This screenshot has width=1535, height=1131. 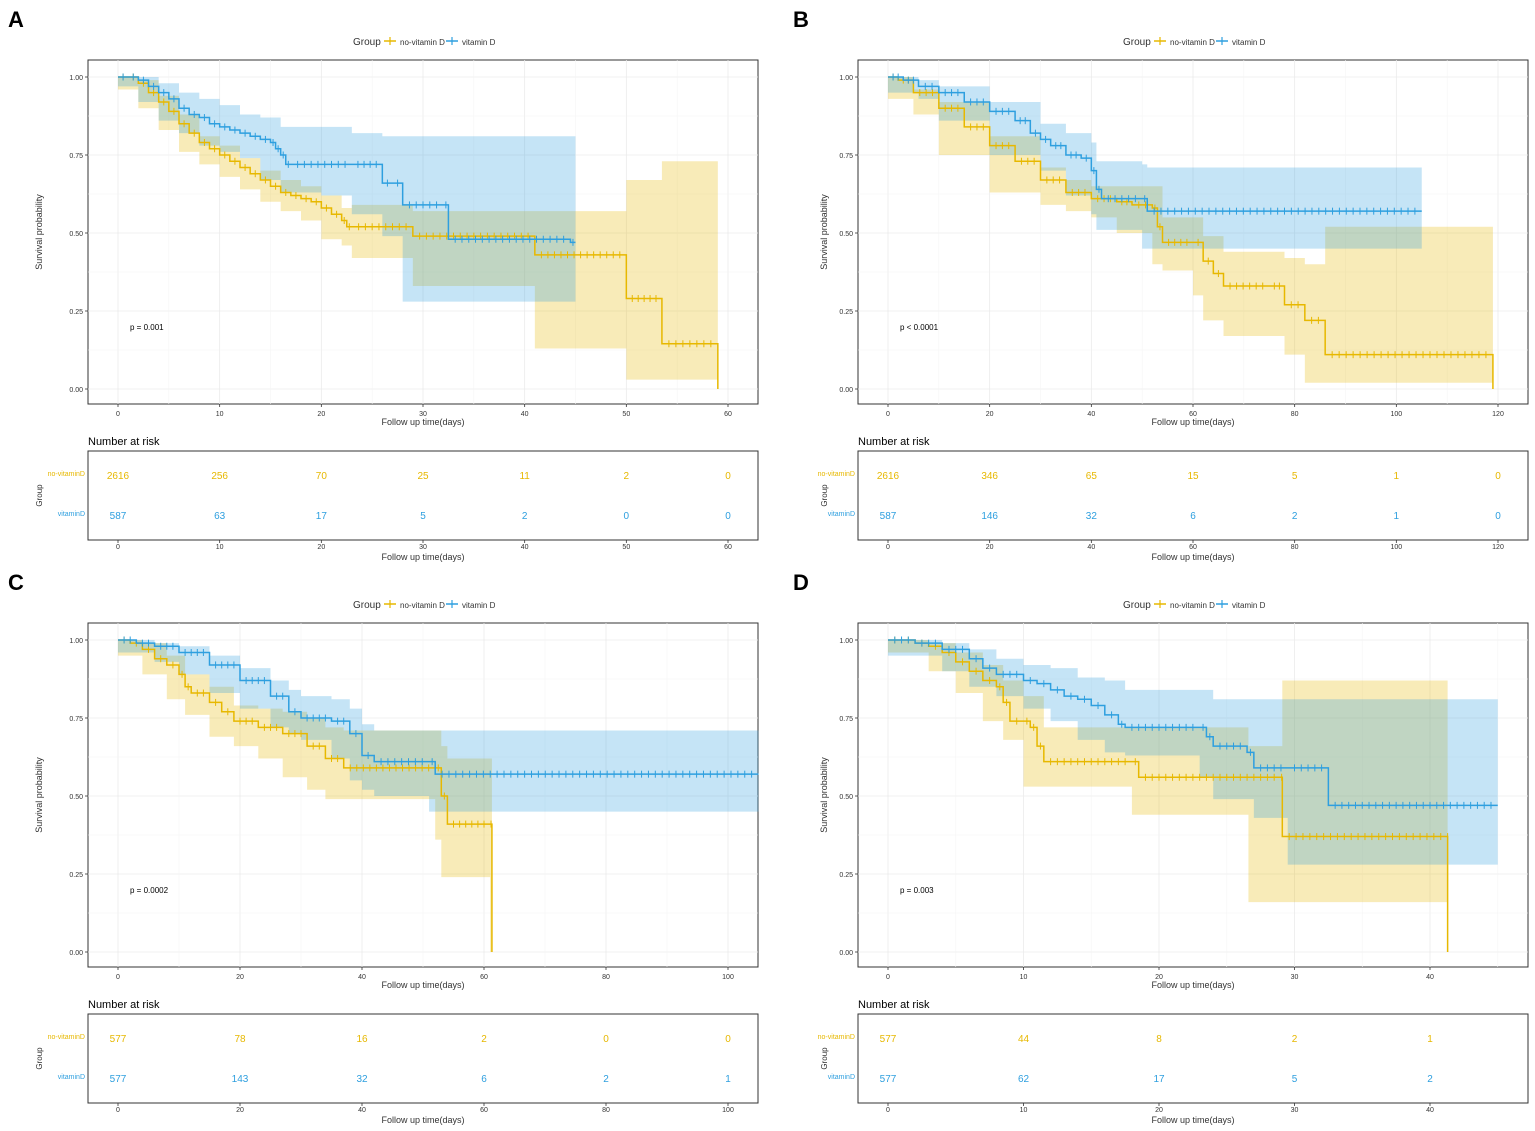 What do you see at coordinates (118, 516) in the screenshot?
I see `risk-count: 587` at bounding box center [118, 516].